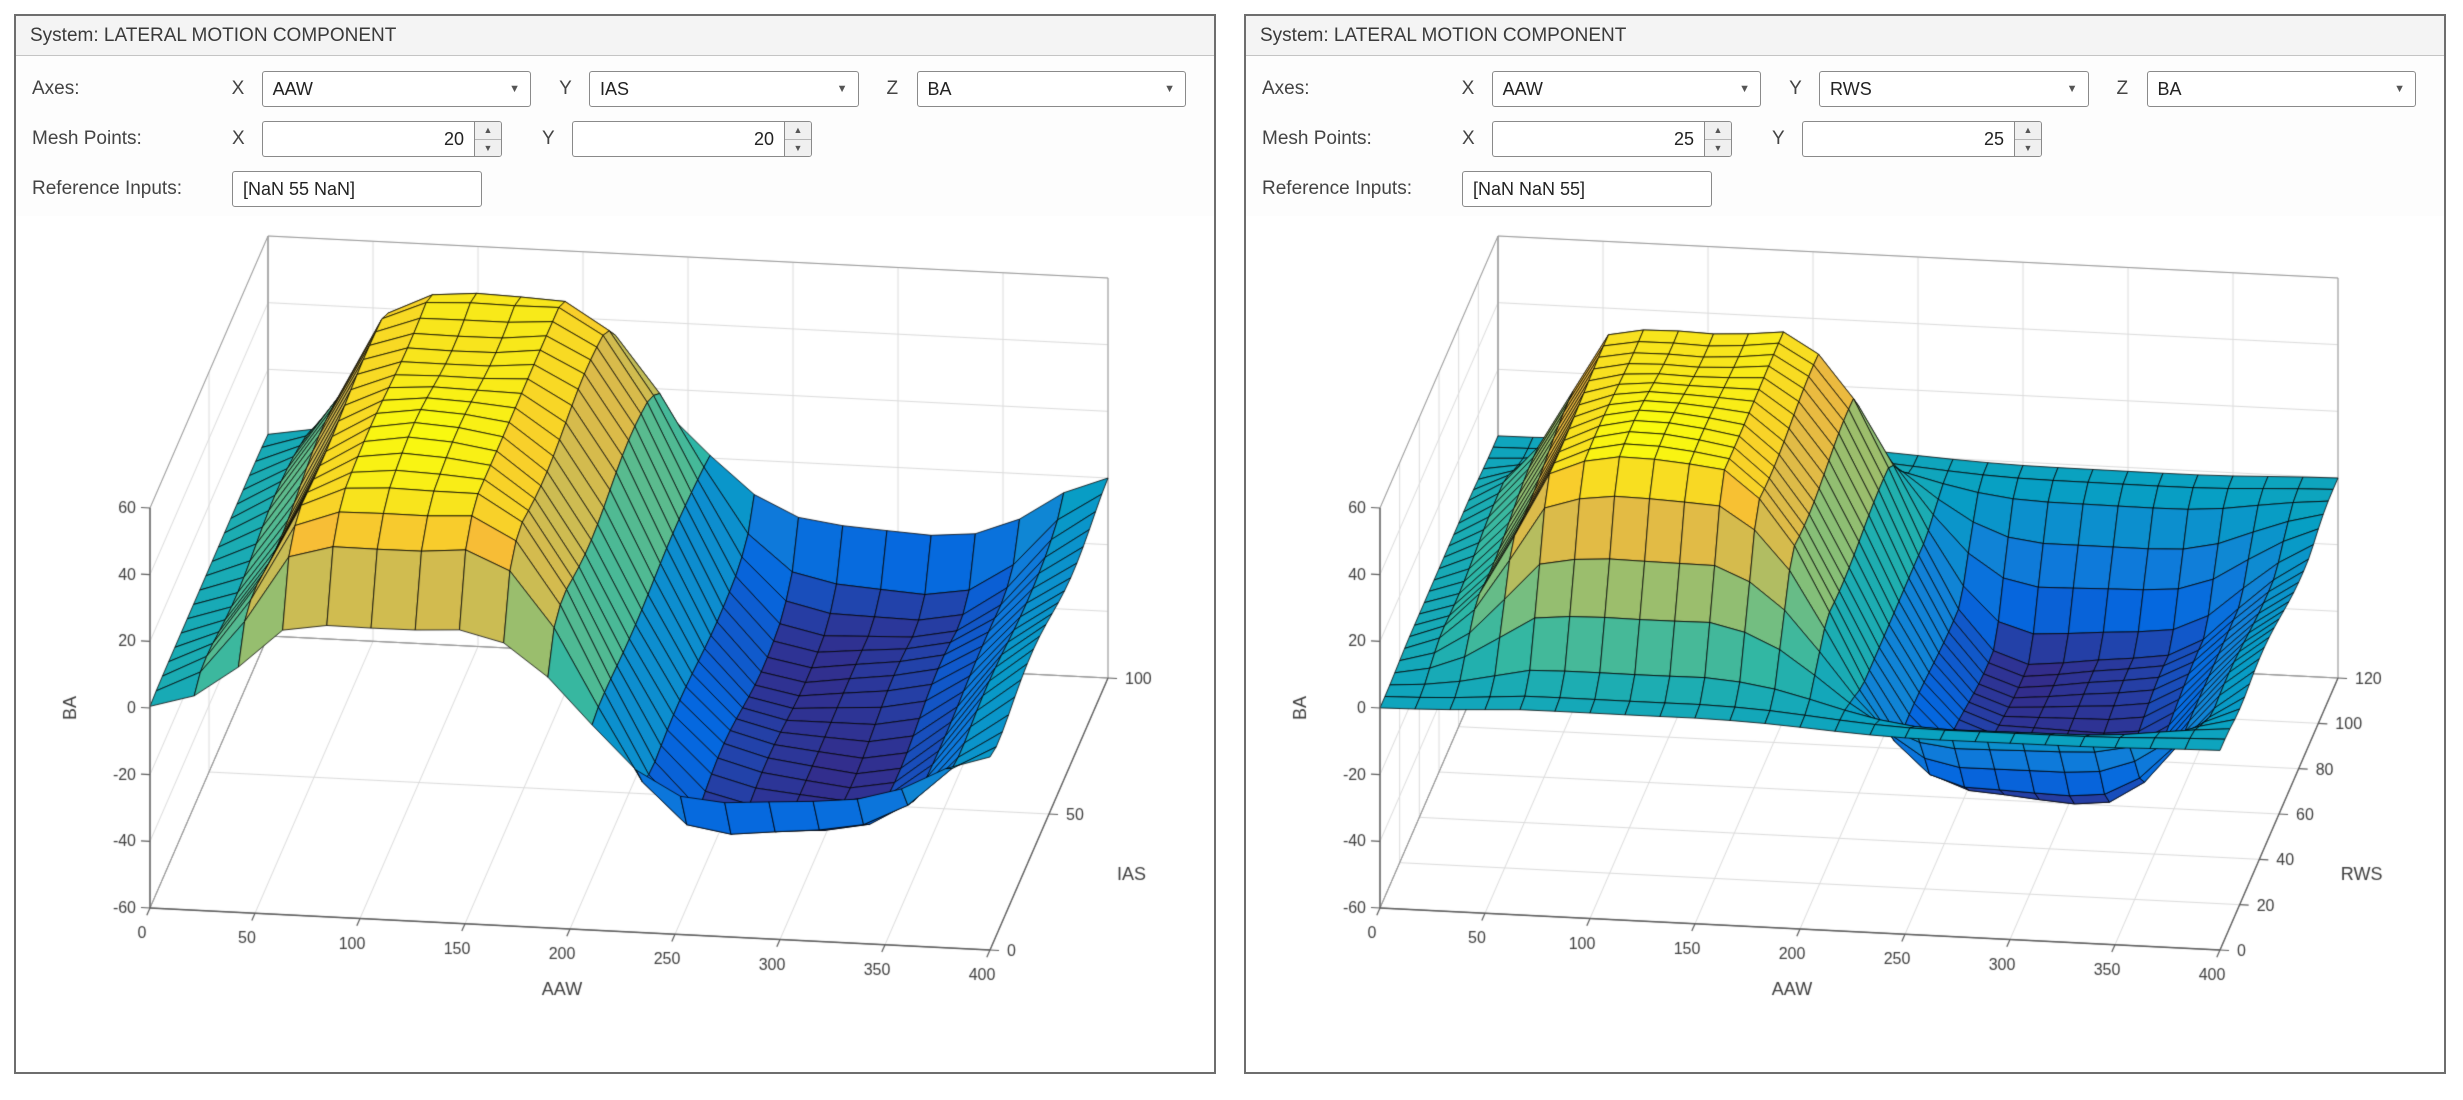  Describe the element at coordinates (615, 88) in the screenshot. I see `y-axis-value: IAS` at that location.